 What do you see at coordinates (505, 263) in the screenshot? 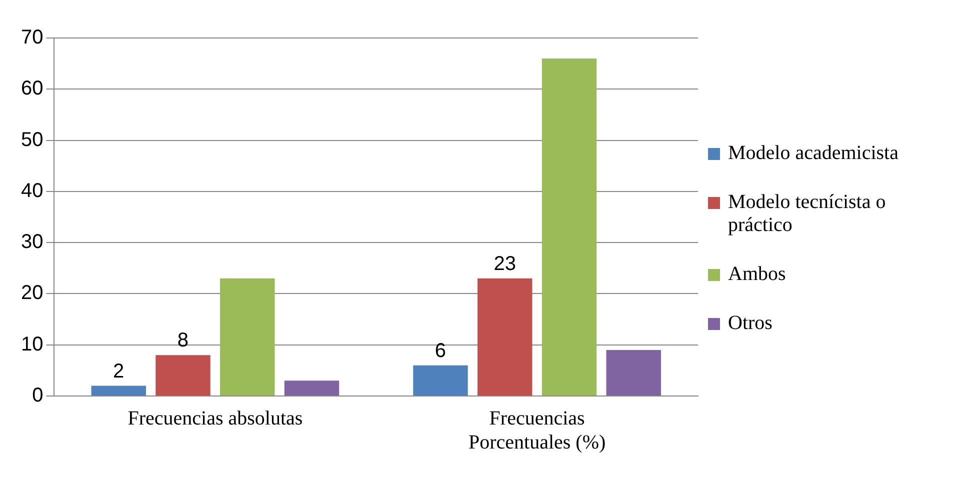
I see `data-label: 23` at bounding box center [505, 263].